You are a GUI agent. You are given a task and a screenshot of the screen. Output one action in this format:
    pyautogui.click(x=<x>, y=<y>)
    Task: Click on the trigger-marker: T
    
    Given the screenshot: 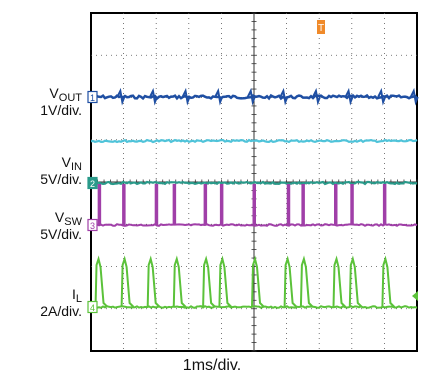 What is the action you would take?
    pyautogui.click(x=321, y=27)
    